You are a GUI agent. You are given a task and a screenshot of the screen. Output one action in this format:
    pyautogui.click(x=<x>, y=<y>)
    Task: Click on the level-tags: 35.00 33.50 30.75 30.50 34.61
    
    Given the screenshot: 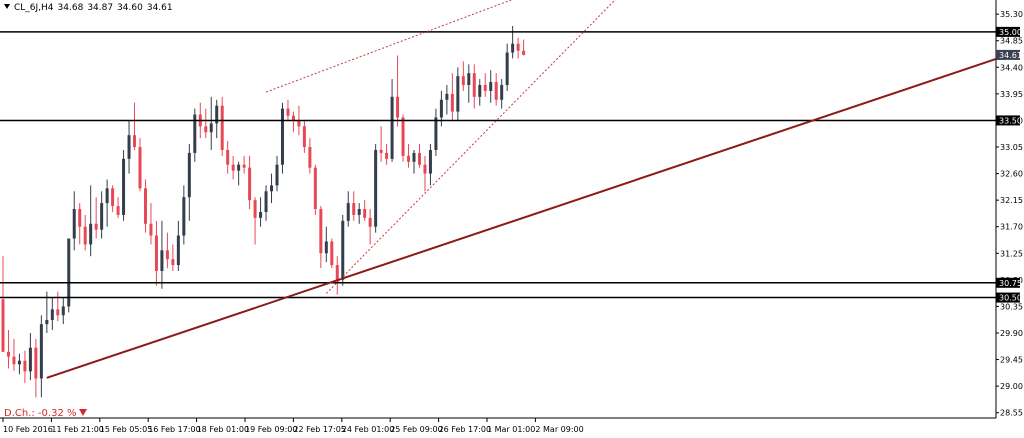 What is the action you would take?
    pyautogui.click(x=1009, y=164)
    